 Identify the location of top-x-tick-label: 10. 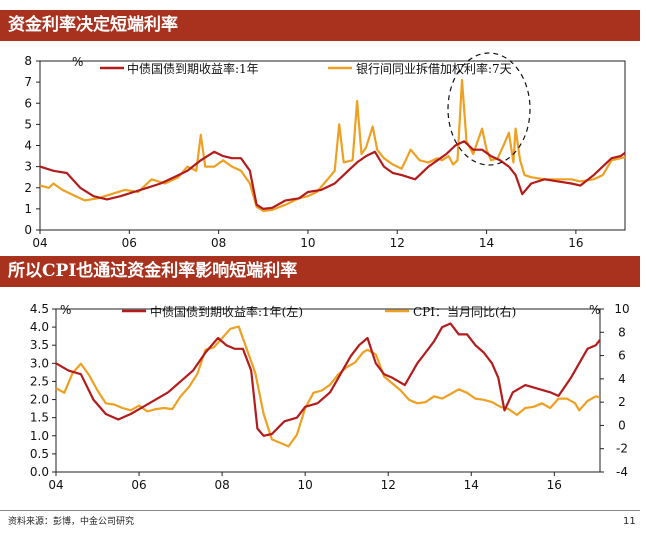
(307, 243).